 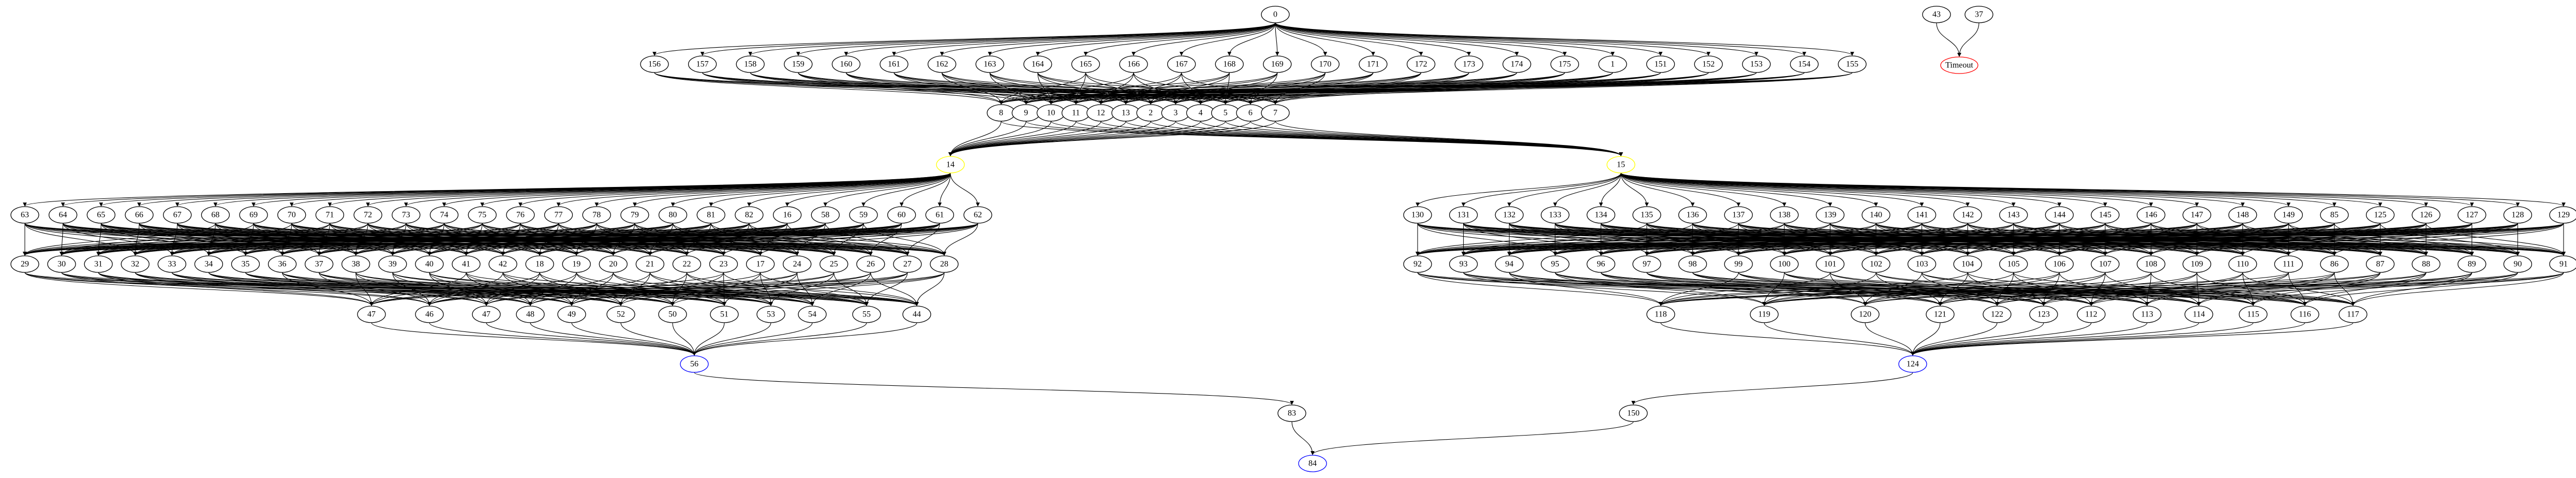 I want to click on node-label: 149, so click(x=2289, y=215).